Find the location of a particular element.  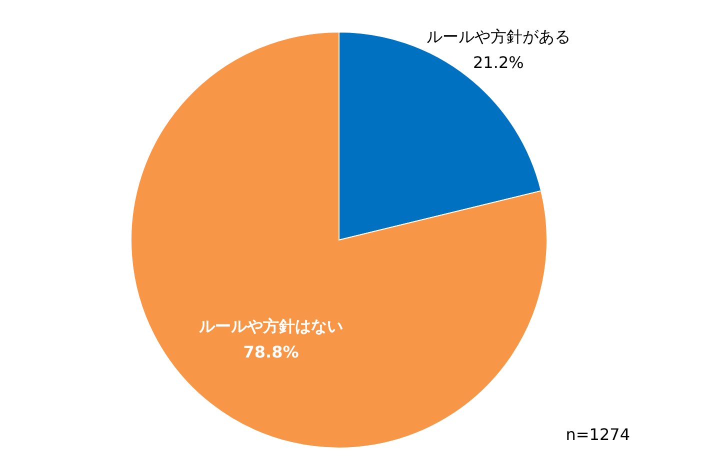

data-label: 78.8% is located at coordinates (271, 352).